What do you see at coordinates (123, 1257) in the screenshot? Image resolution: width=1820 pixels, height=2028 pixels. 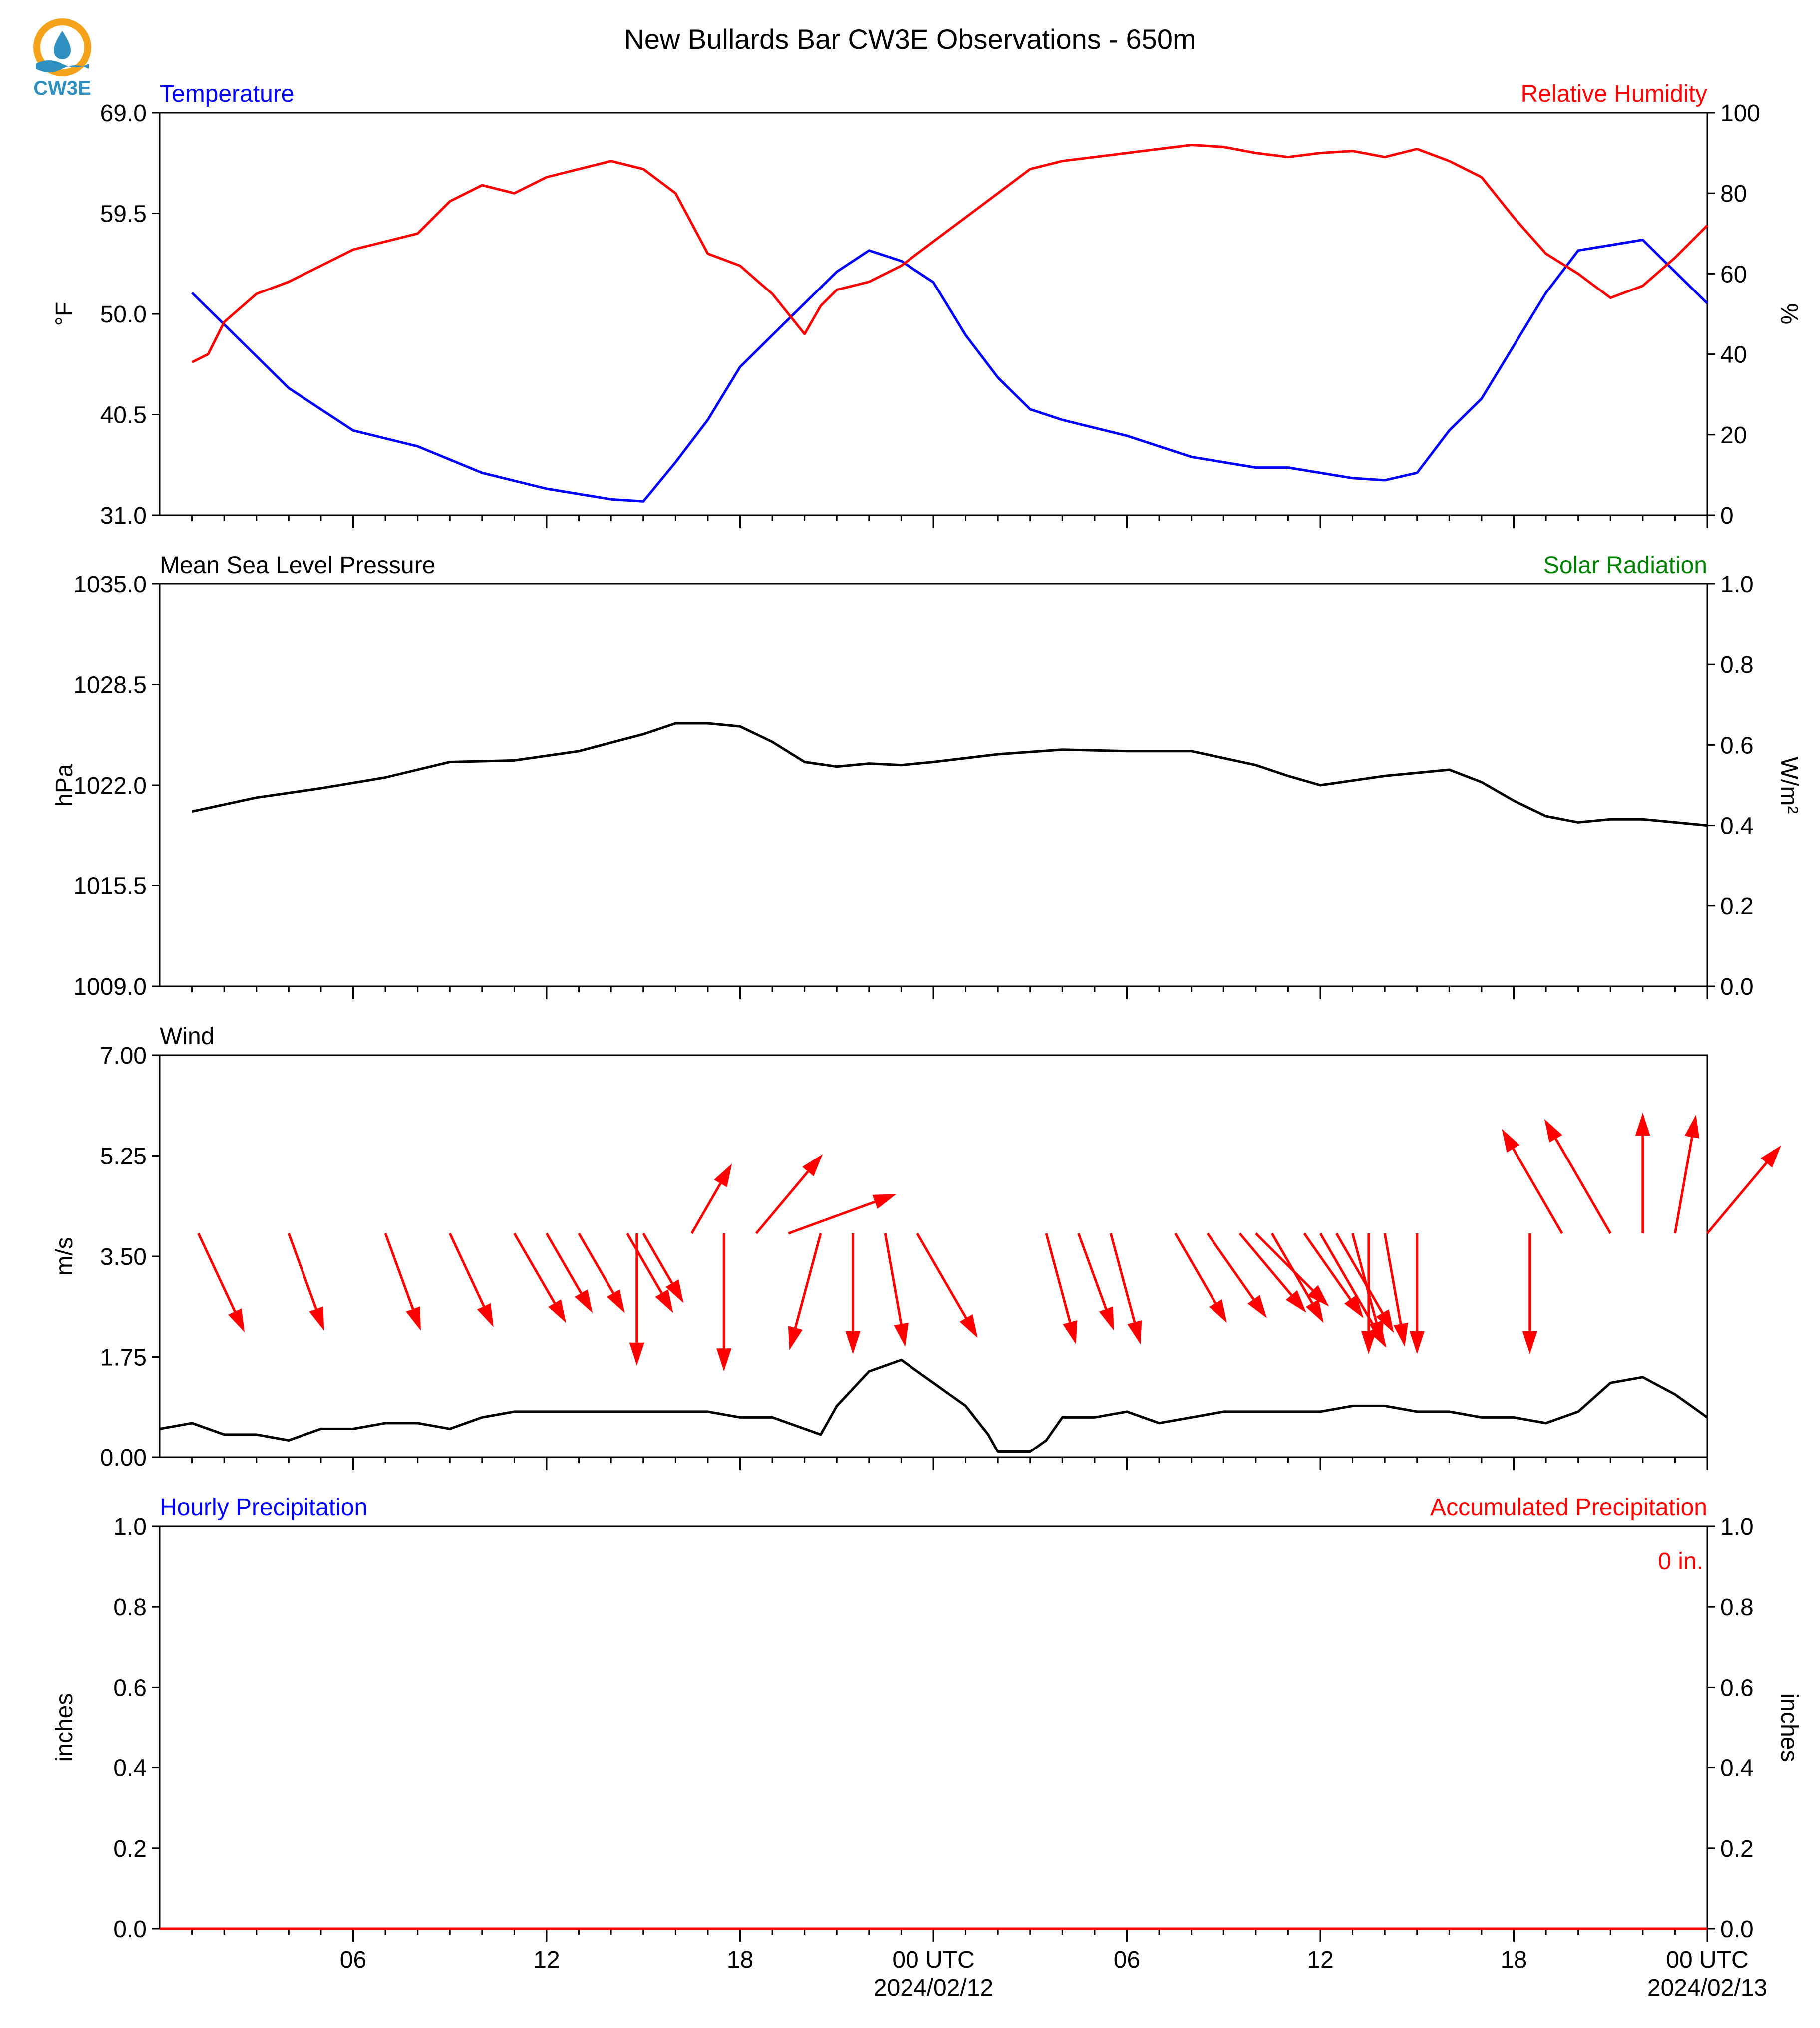 I see `y-tick-label: 3.50` at bounding box center [123, 1257].